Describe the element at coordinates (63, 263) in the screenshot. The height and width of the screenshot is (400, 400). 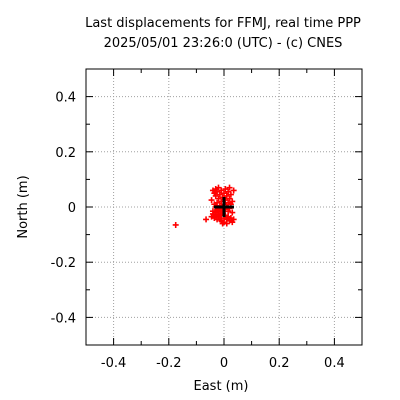
I see `y-tick-label: -0.2` at that location.